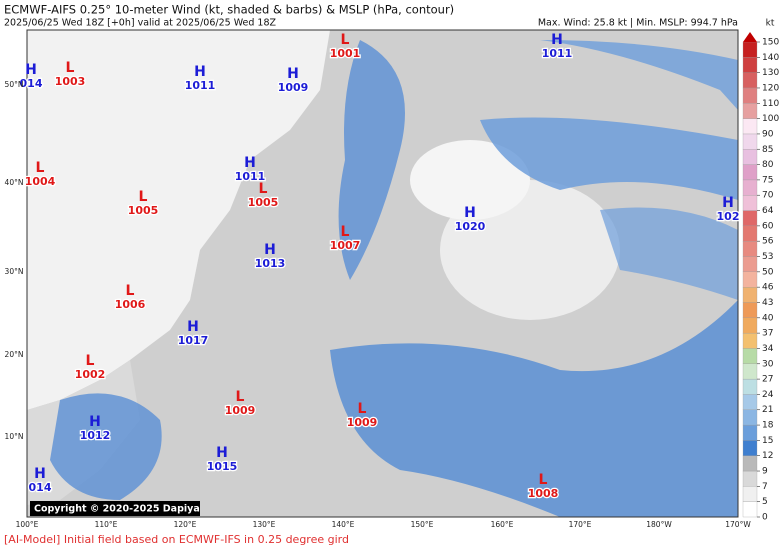  I want to click on colorbar-label: 34, so click(768, 349).